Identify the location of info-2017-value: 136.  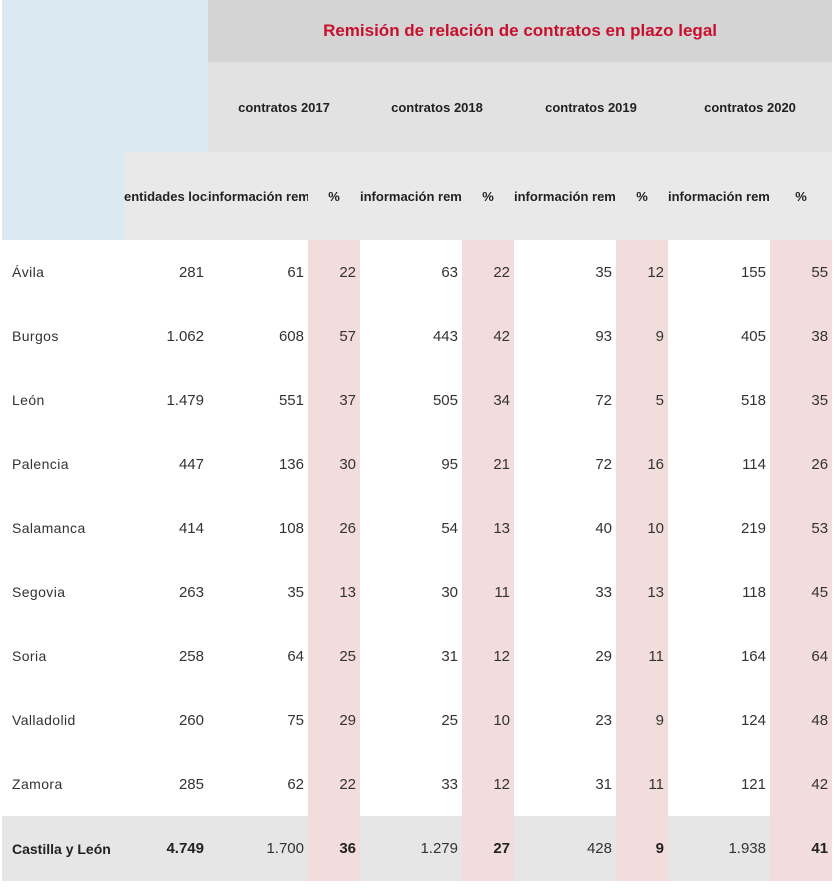
(291, 464).